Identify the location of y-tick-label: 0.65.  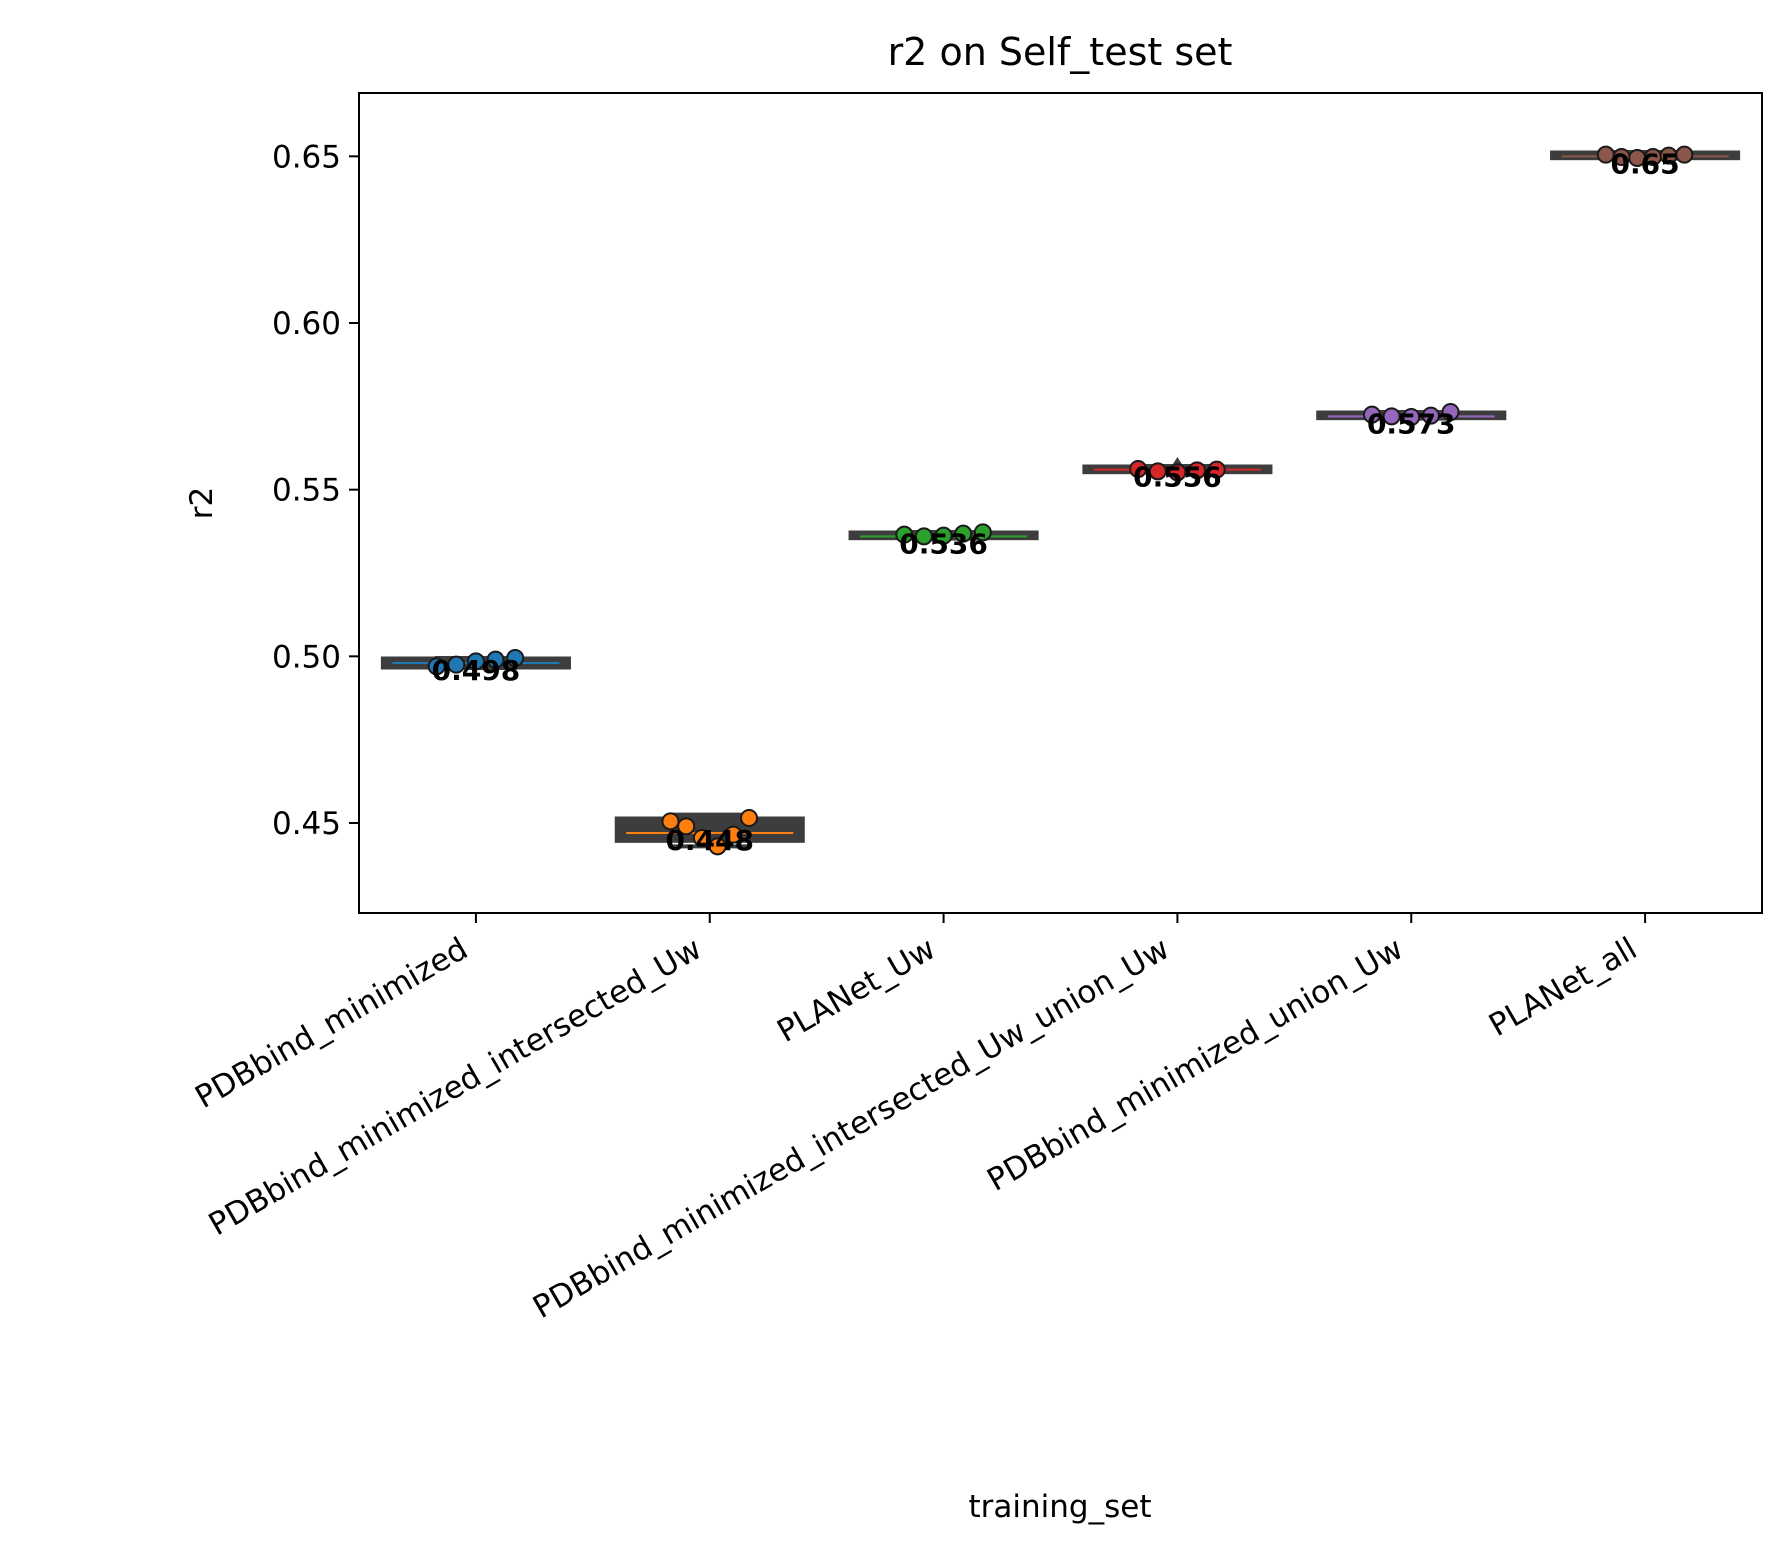
(306, 157).